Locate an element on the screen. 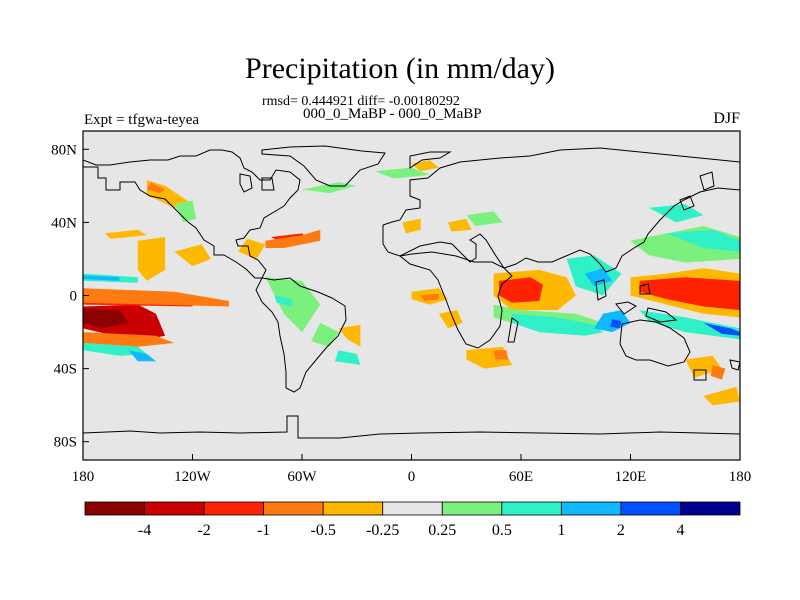 This screenshot has height=600, width=800. colorbar: -4 -2 -1 -0.5 -0.25 0.25 0.5 1 2 4 is located at coordinates (412, 520).